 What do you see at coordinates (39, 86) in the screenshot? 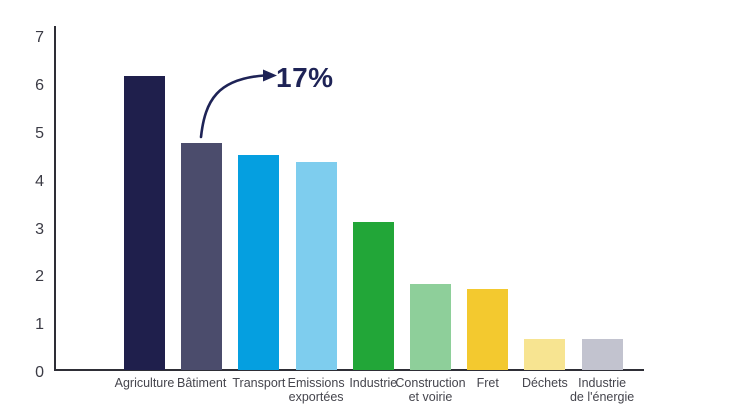
I see `y-axis-tick: 6` at bounding box center [39, 86].